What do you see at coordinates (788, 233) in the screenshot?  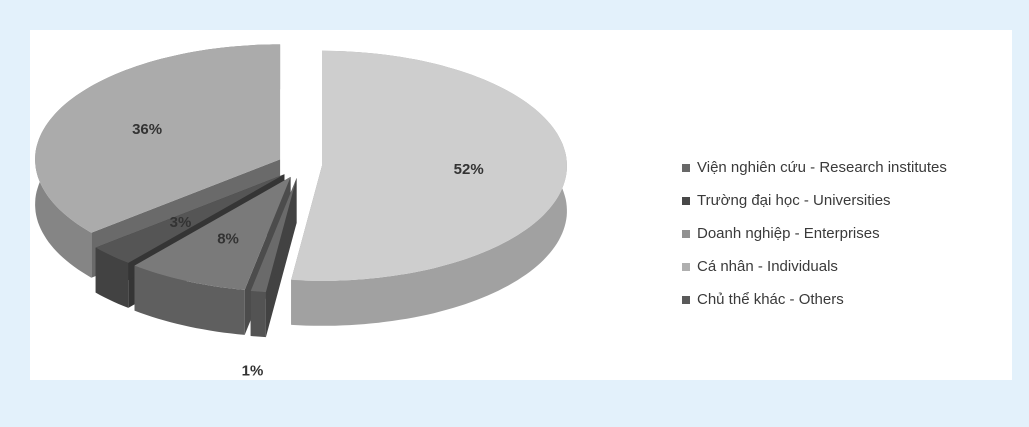 I see `legend-label: Doanh nghiệp - Enterprises` at bounding box center [788, 233].